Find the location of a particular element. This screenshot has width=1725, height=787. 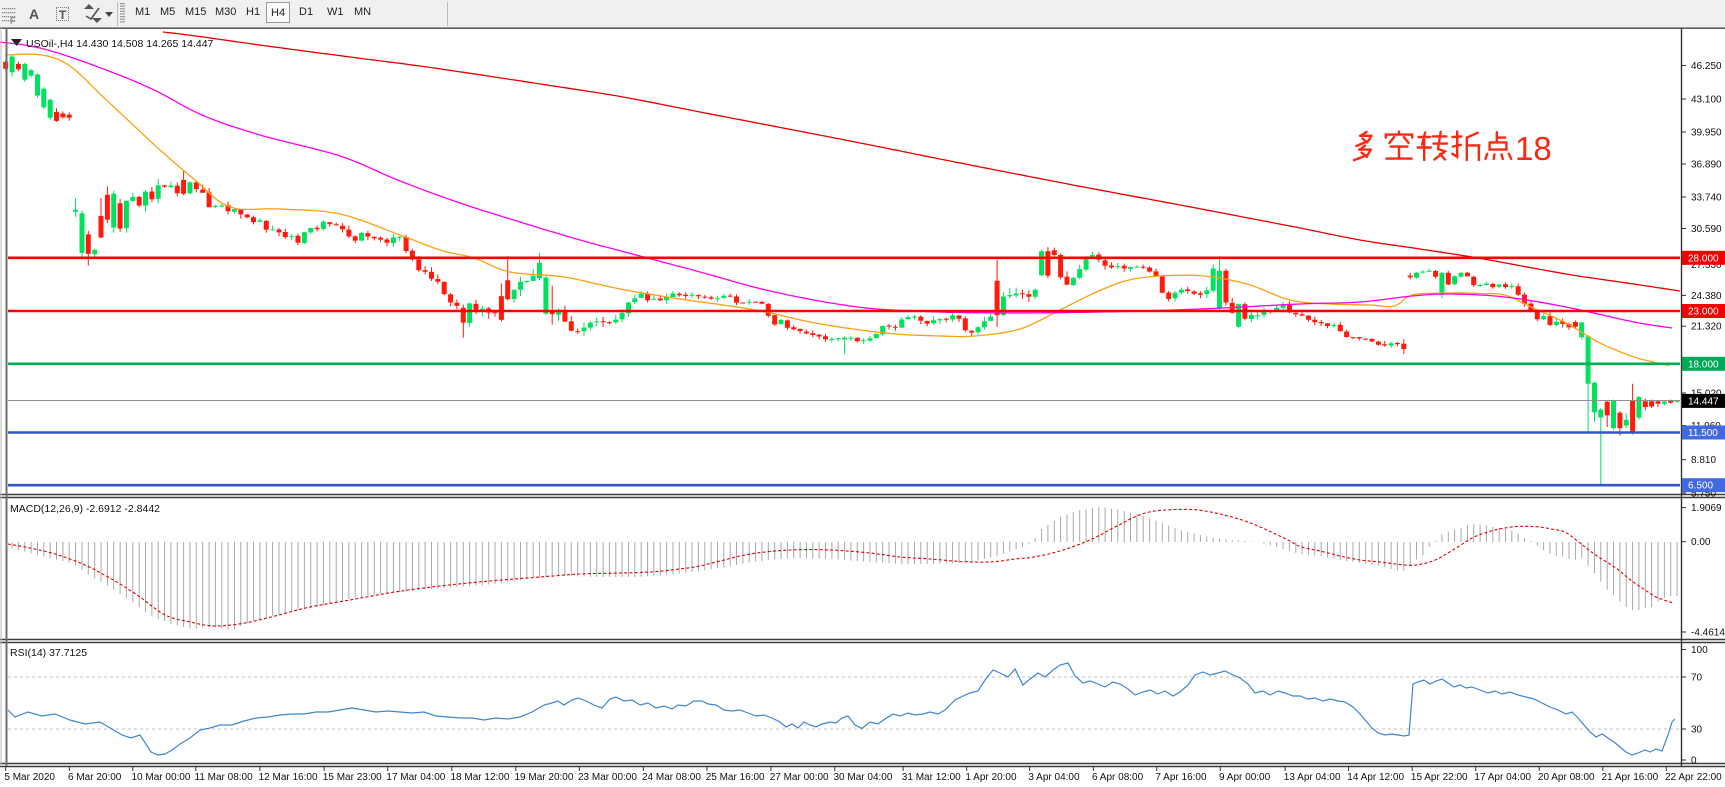

svg-text: 27.530 is located at coordinates (1706, 265).